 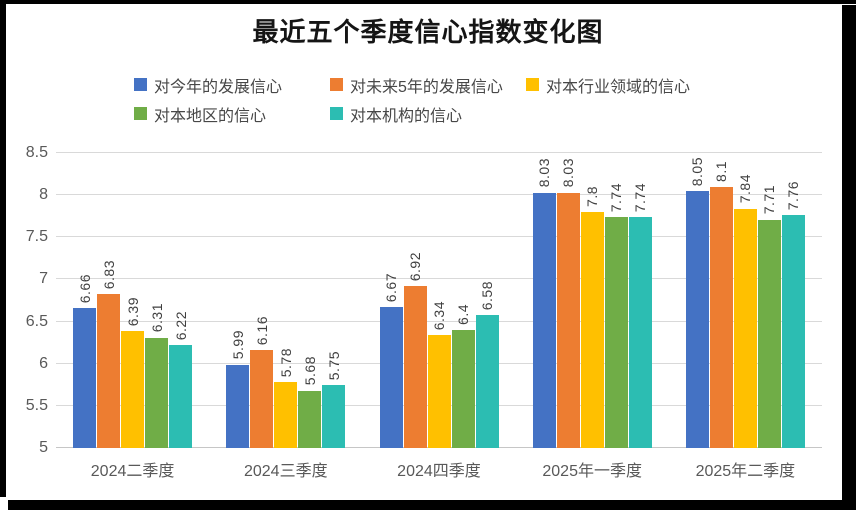 What do you see at coordinates (463, 314) in the screenshot?
I see `bar-value-label: 6.4` at bounding box center [463, 314].